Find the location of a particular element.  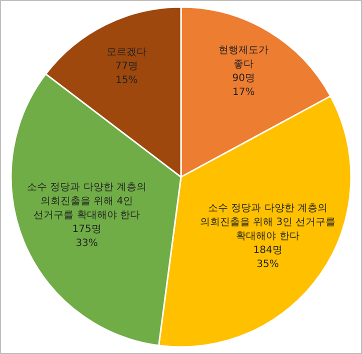

slice-label: 소수 정당과 다양한 계층의 의회진출을 위해 4인 선거구를 확대해야 한다 is located at coordinates (87, 202).